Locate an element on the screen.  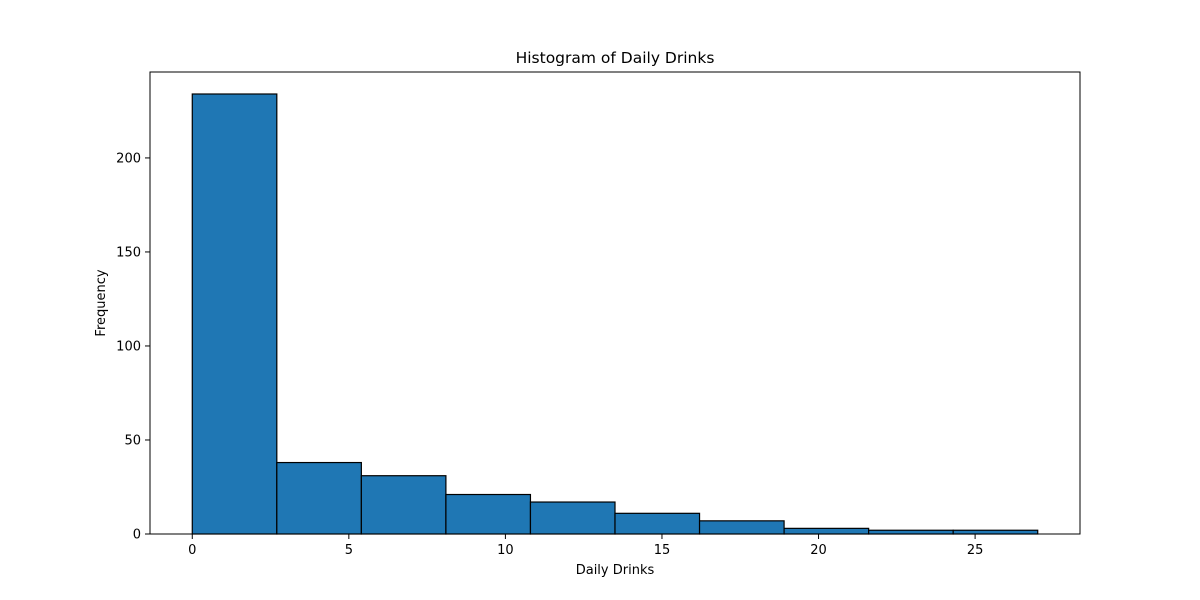
y-tick-label: 200 is located at coordinates (128, 158).